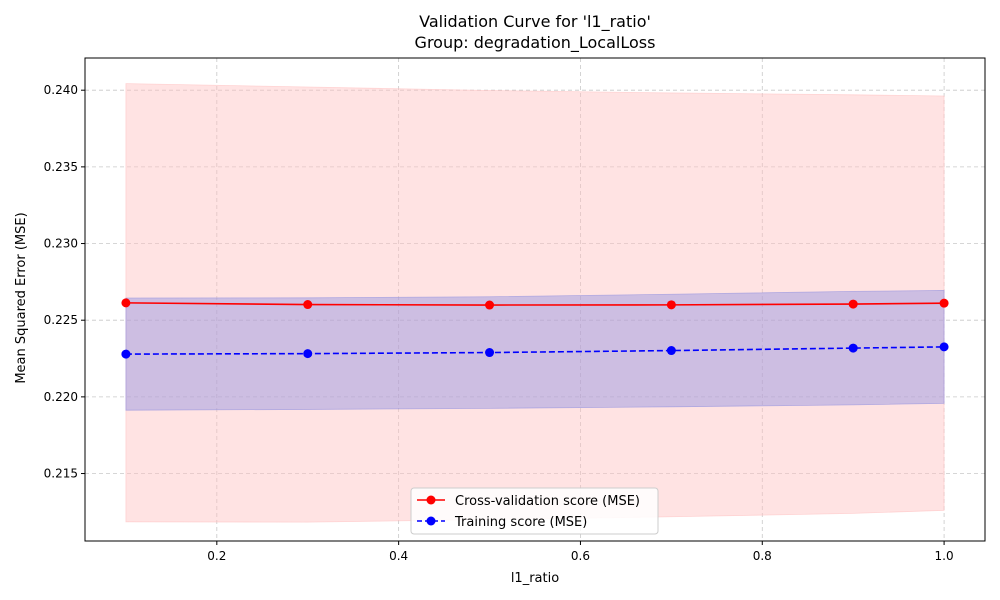  Describe the element at coordinates (520, 522) in the screenshot. I see `legend-label-train: Training score (MSE)` at that location.